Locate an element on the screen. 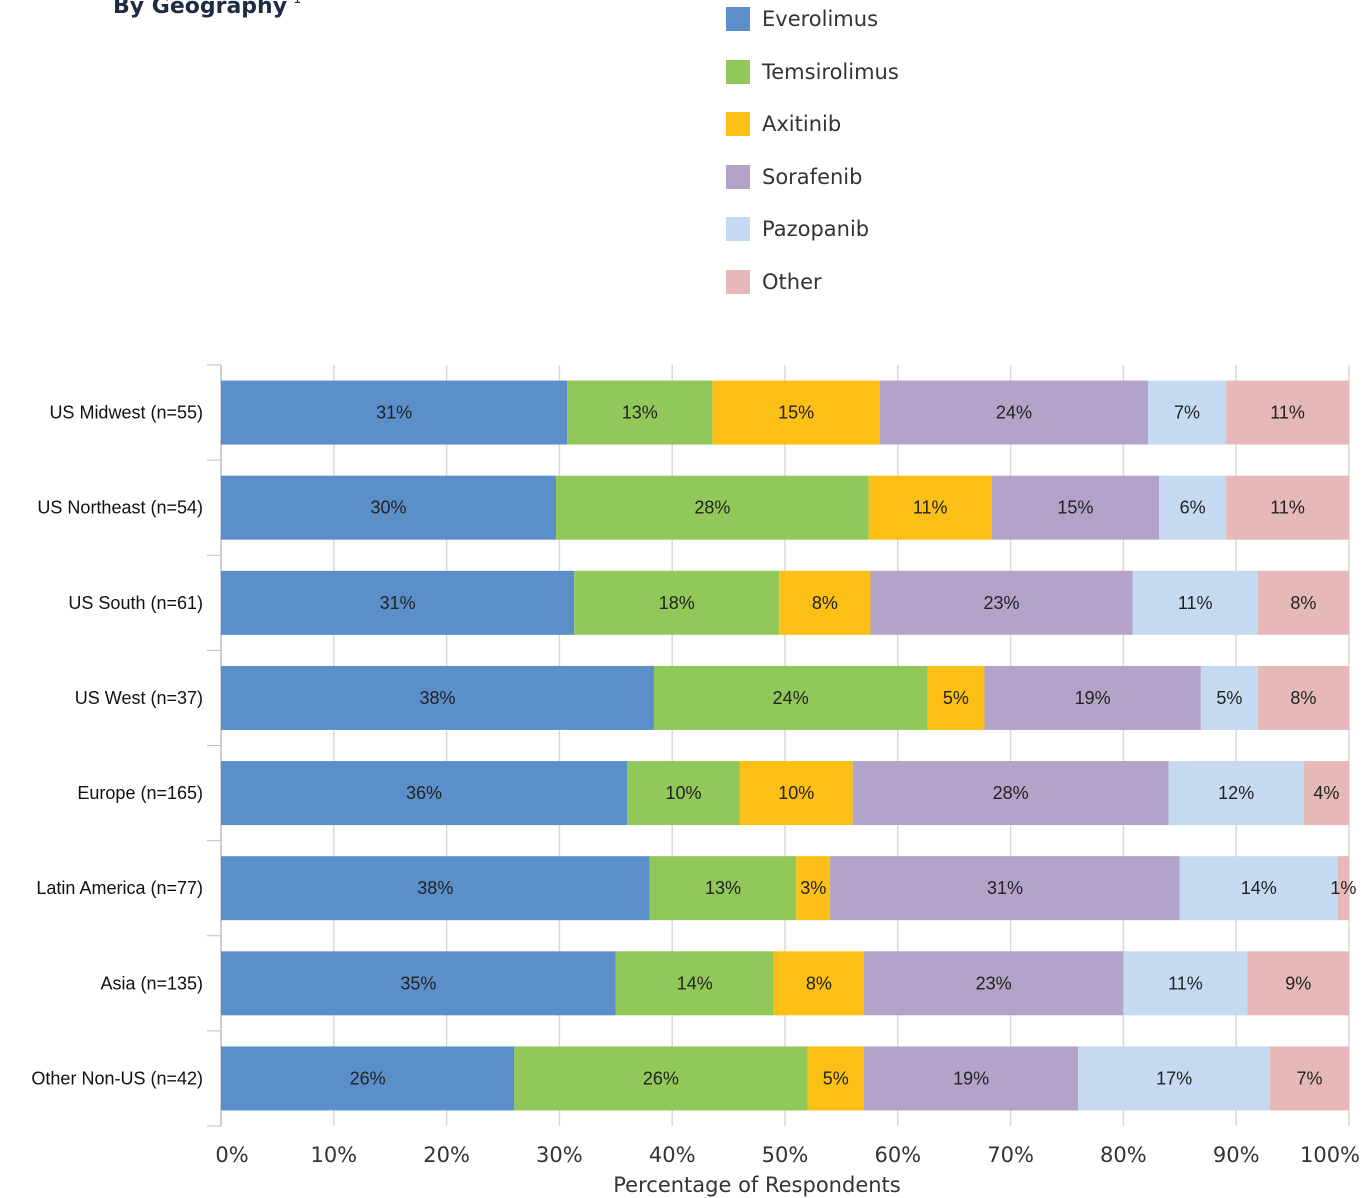 Image resolution: width=1370 pixels, height=1198 pixels. data-label: 9% is located at coordinates (1298, 983).